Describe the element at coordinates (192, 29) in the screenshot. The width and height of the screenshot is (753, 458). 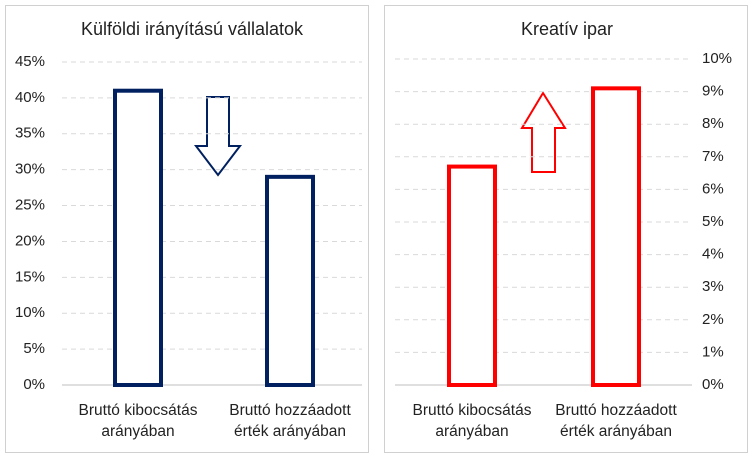
I see `chart-title: Külföldi irányítású vállalatok` at that location.